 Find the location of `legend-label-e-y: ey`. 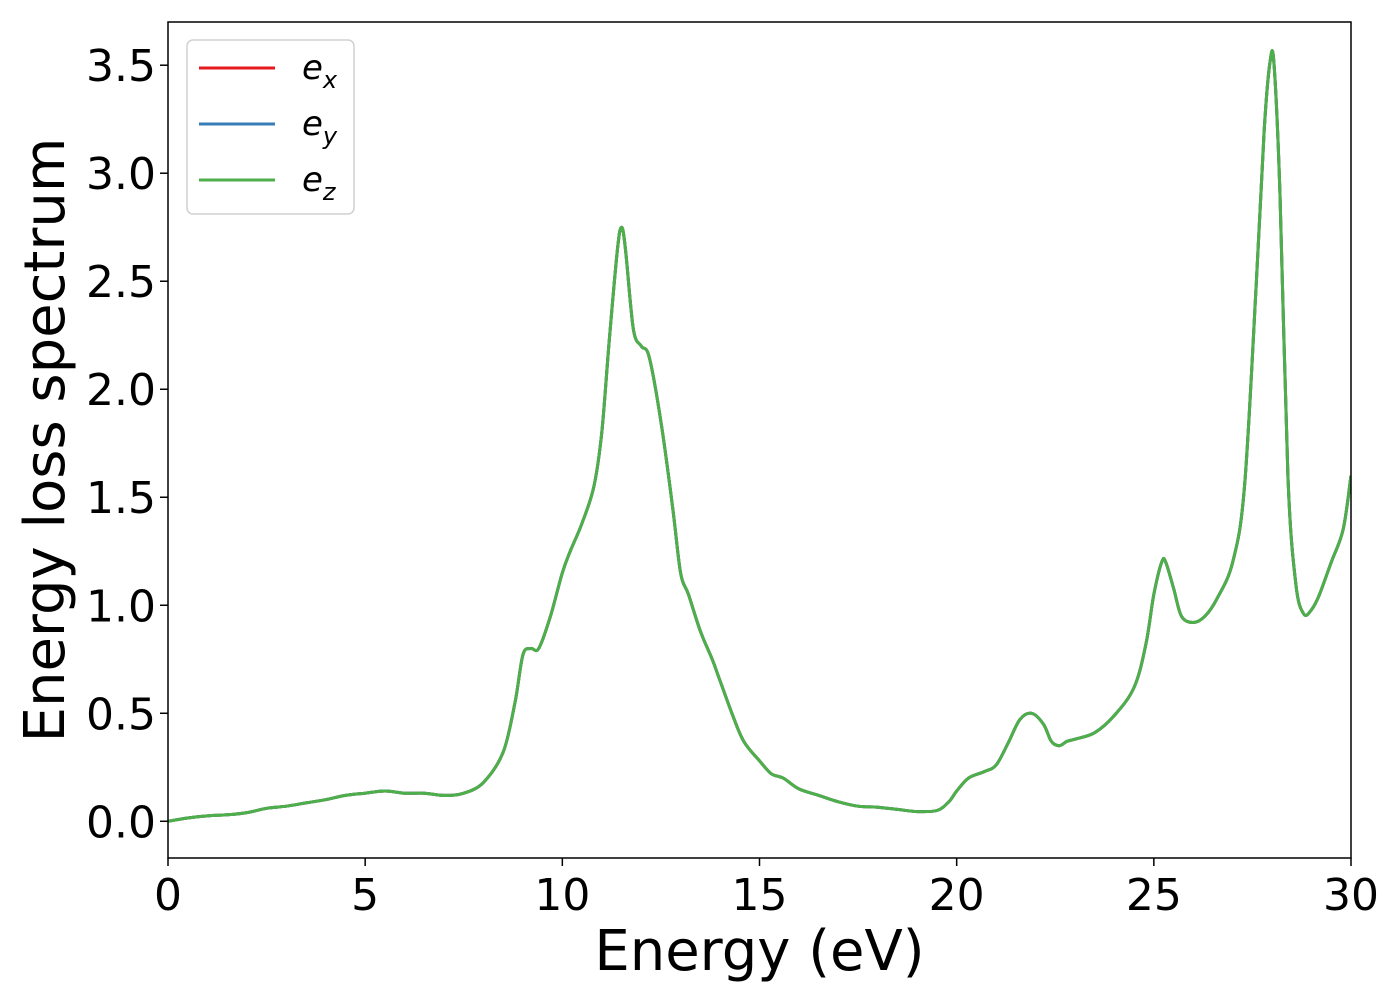

legend-label-e-y: ey is located at coordinates (320, 127).